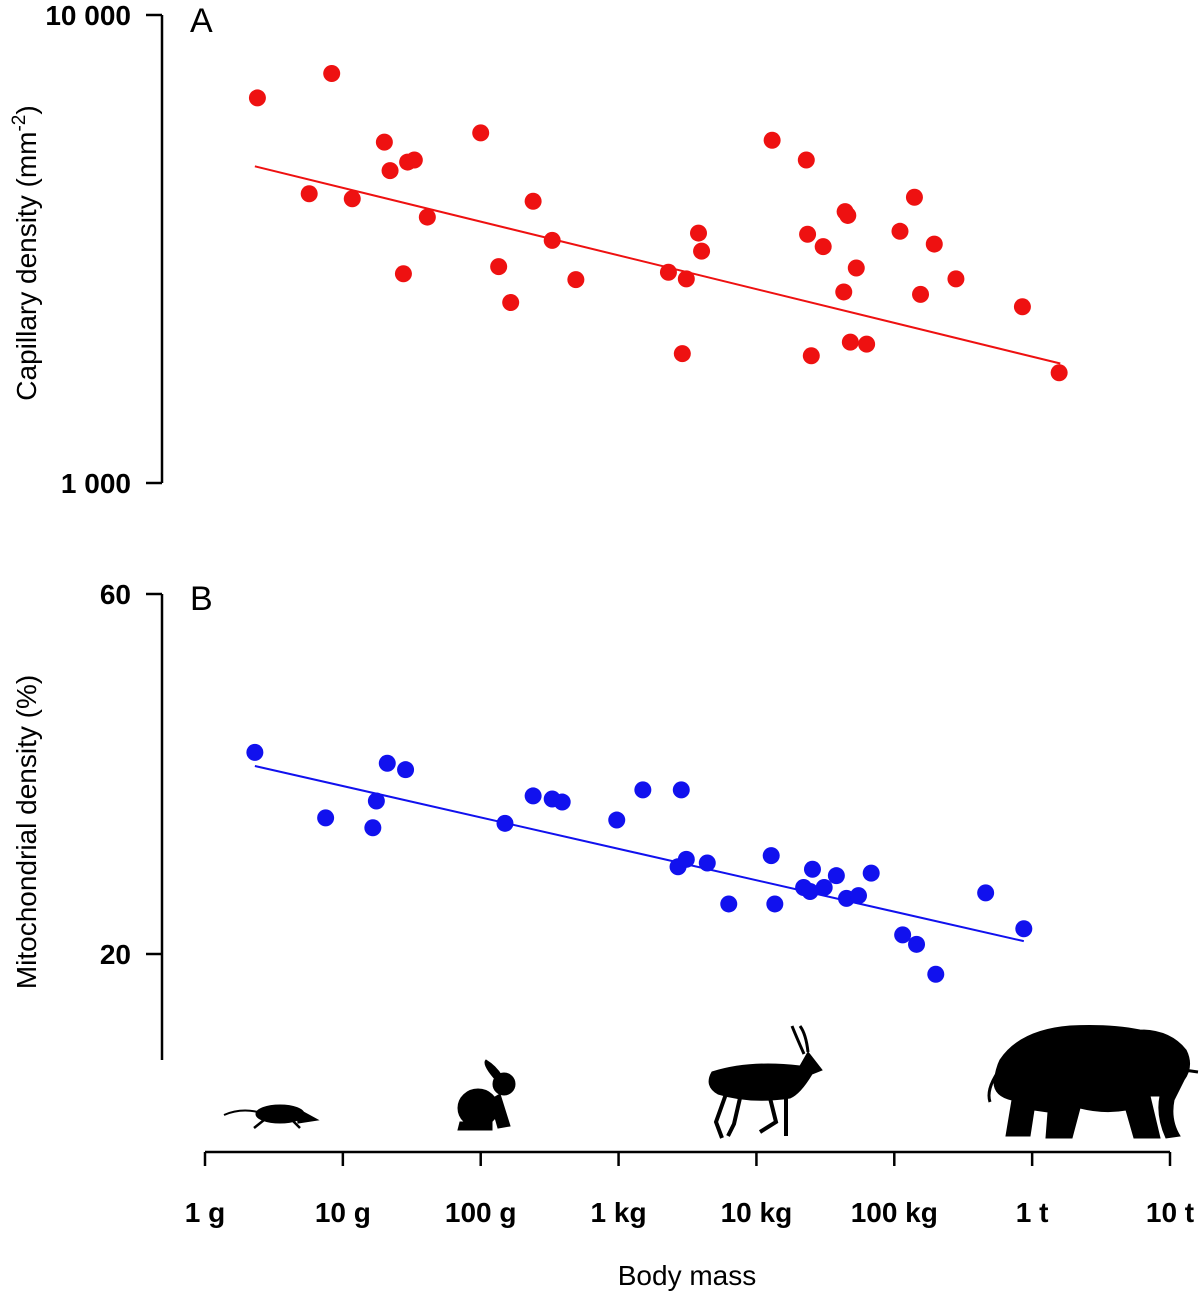 Image resolution: width=1200 pixels, height=1292 pixels. What do you see at coordinates (765, 1082) in the screenshot?
I see `gazelle-silhouette` at bounding box center [765, 1082].